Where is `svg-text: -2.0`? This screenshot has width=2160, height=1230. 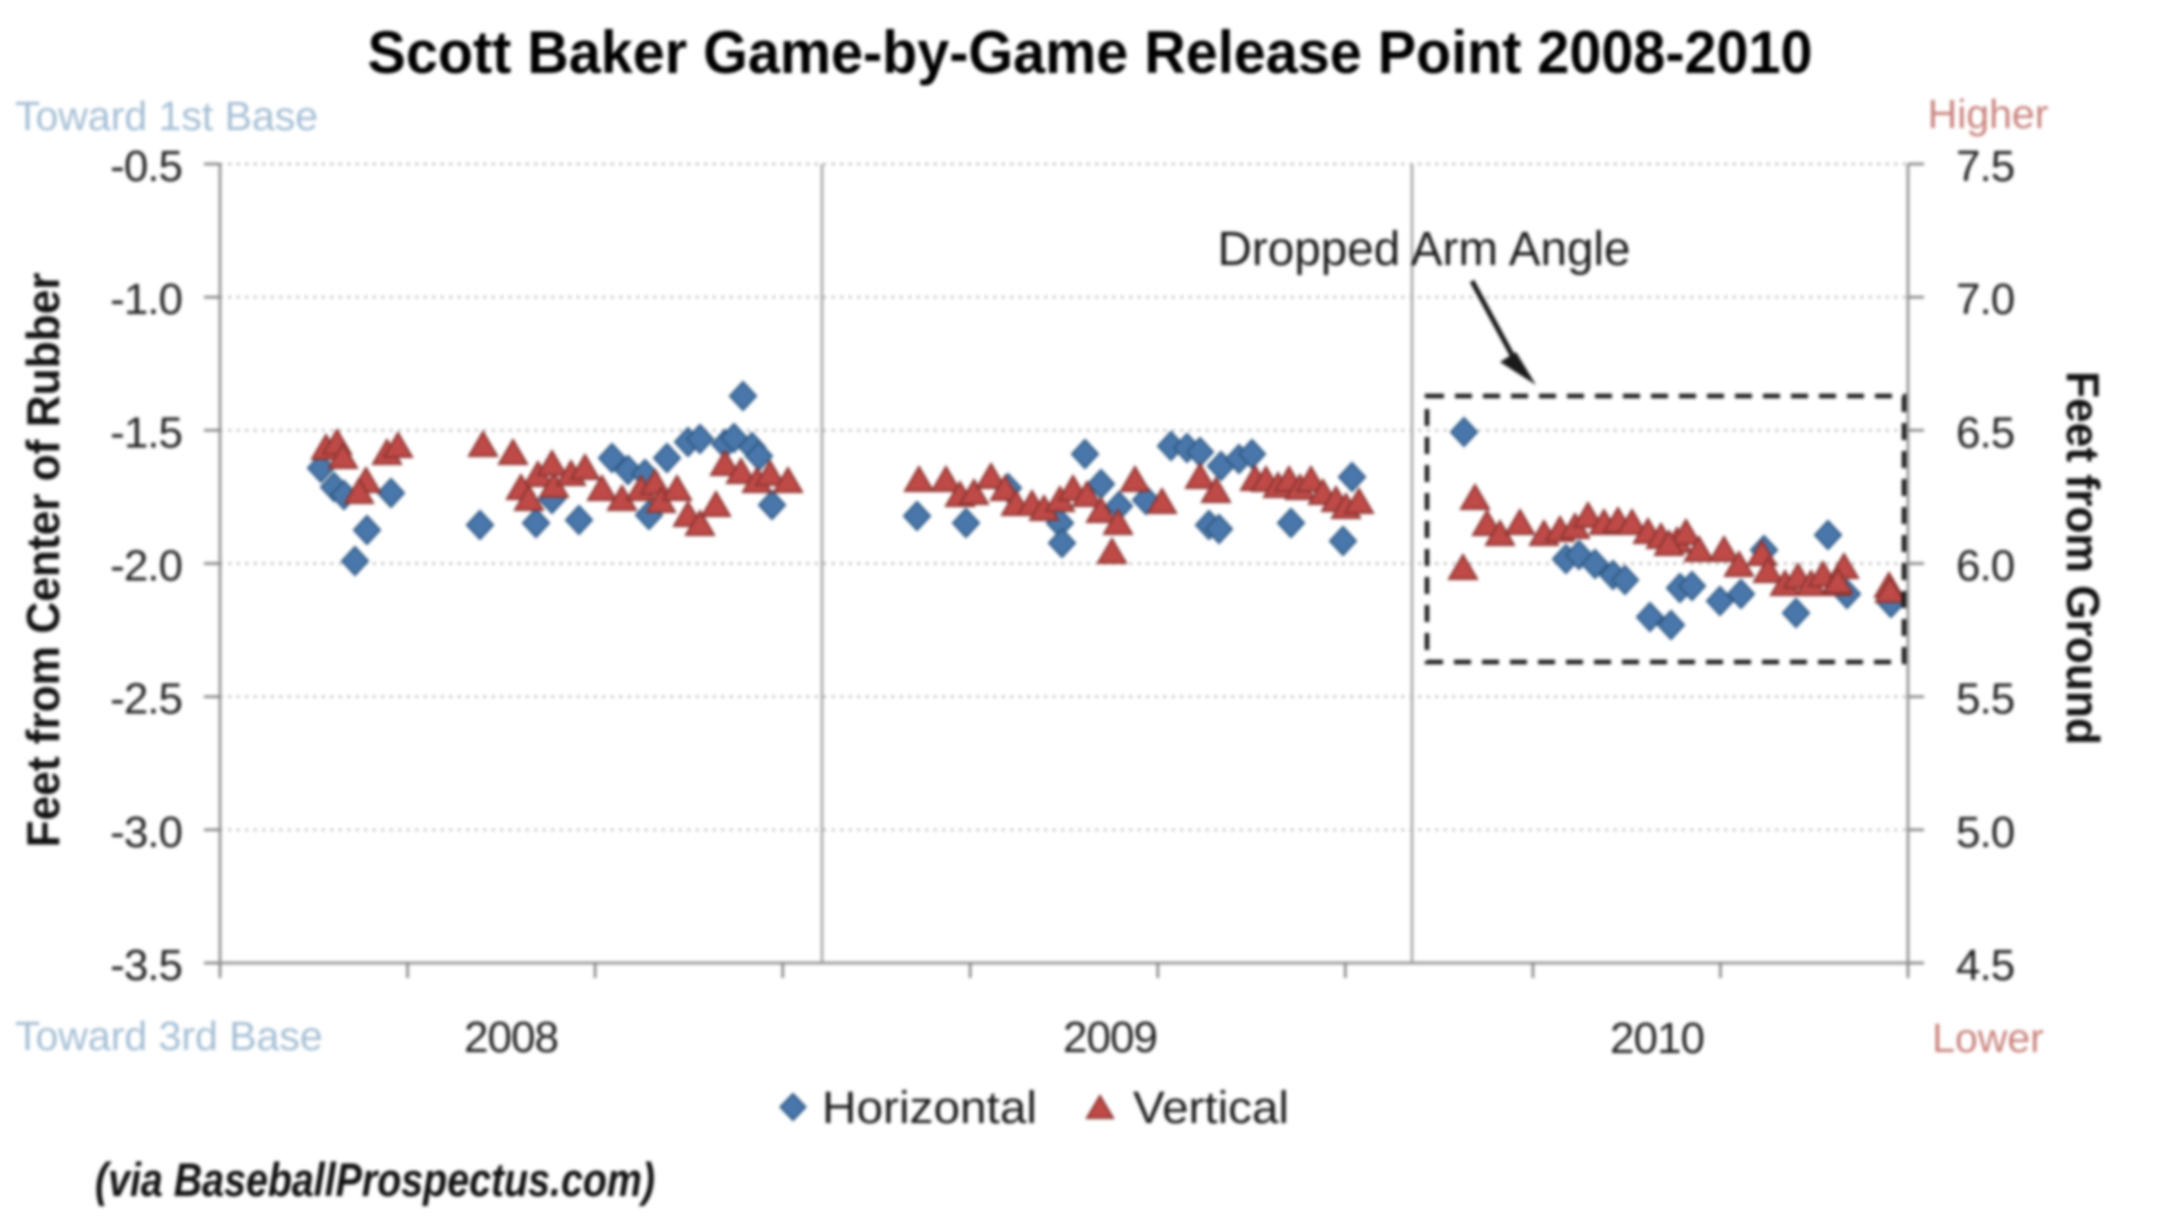
svg-text: -2.0 is located at coordinates (146, 566).